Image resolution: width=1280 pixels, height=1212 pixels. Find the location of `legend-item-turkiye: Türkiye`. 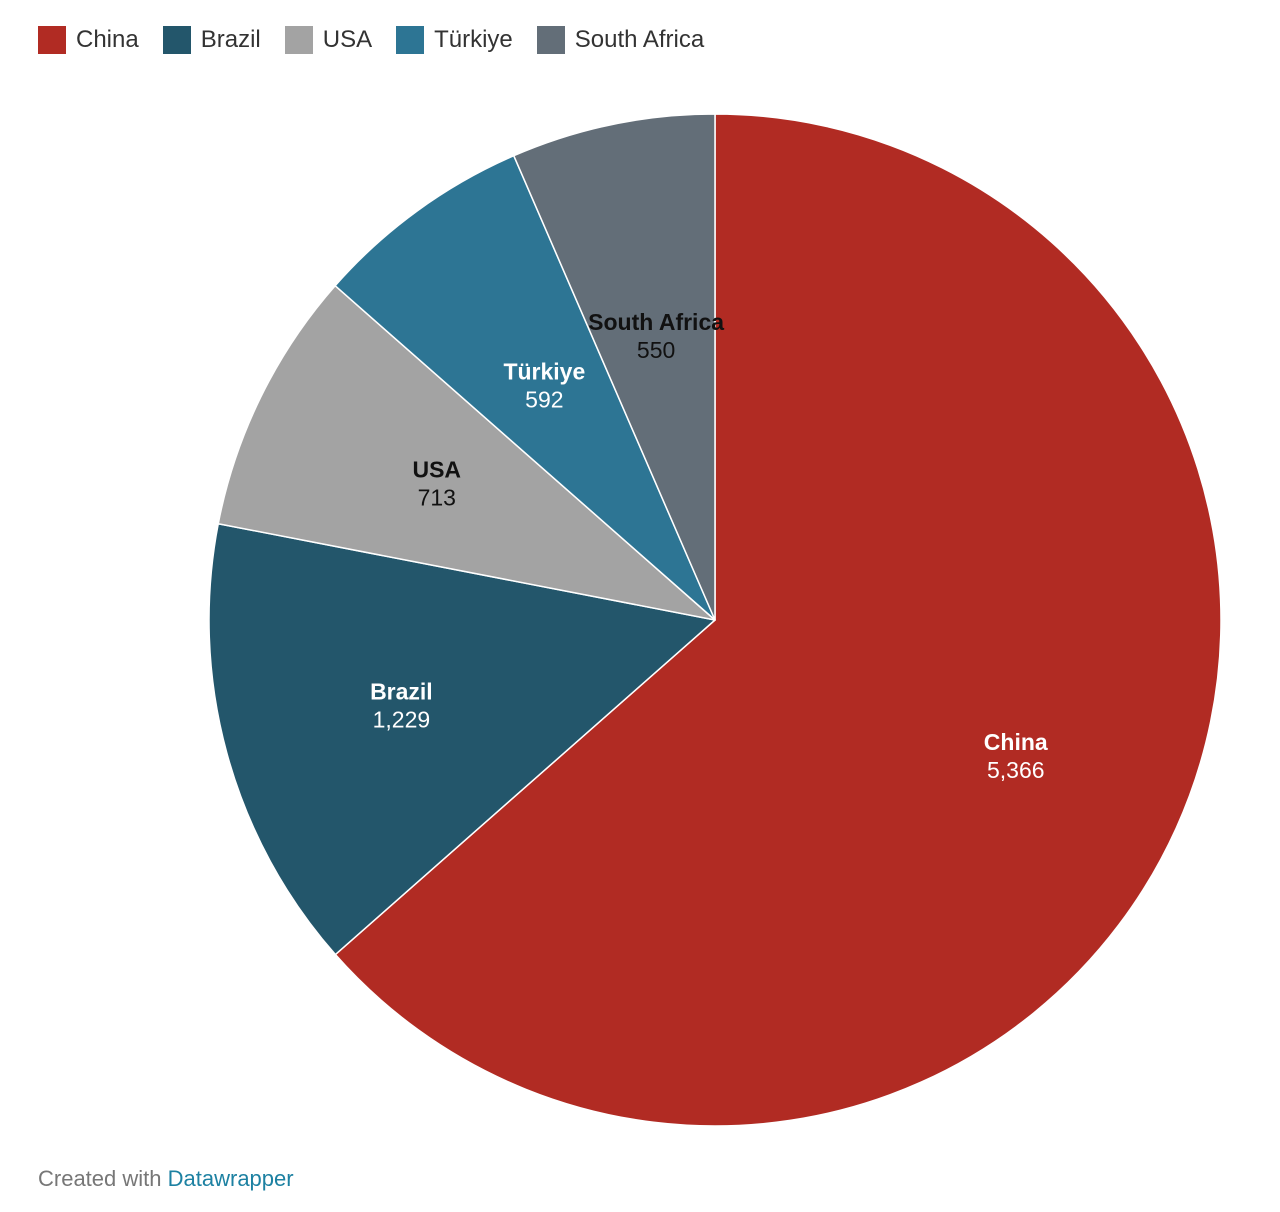

legend-item-turkiye: Türkiye is located at coordinates (454, 40).